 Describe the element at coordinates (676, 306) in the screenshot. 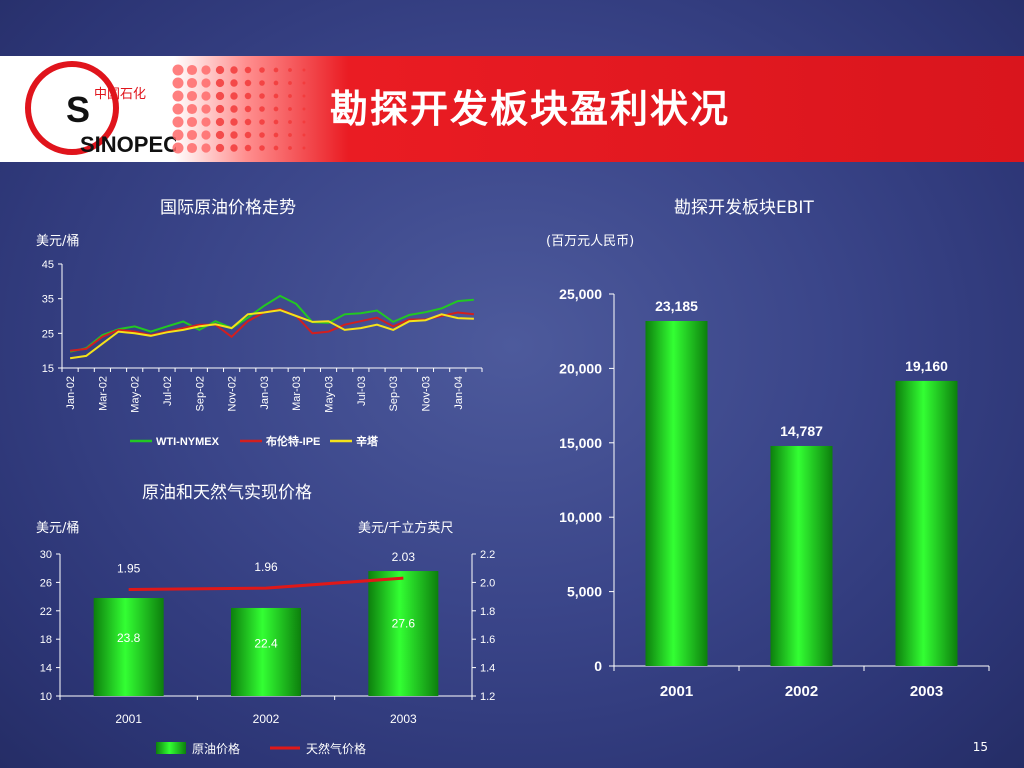

I see `ebit-bar-label: 23,185` at that location.